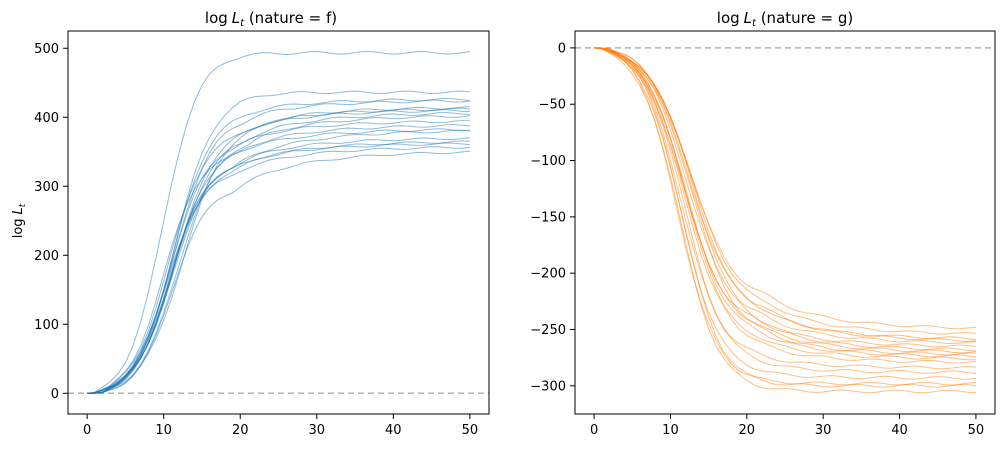  I want to click on y-tick-label: 300, so click(46, 187).